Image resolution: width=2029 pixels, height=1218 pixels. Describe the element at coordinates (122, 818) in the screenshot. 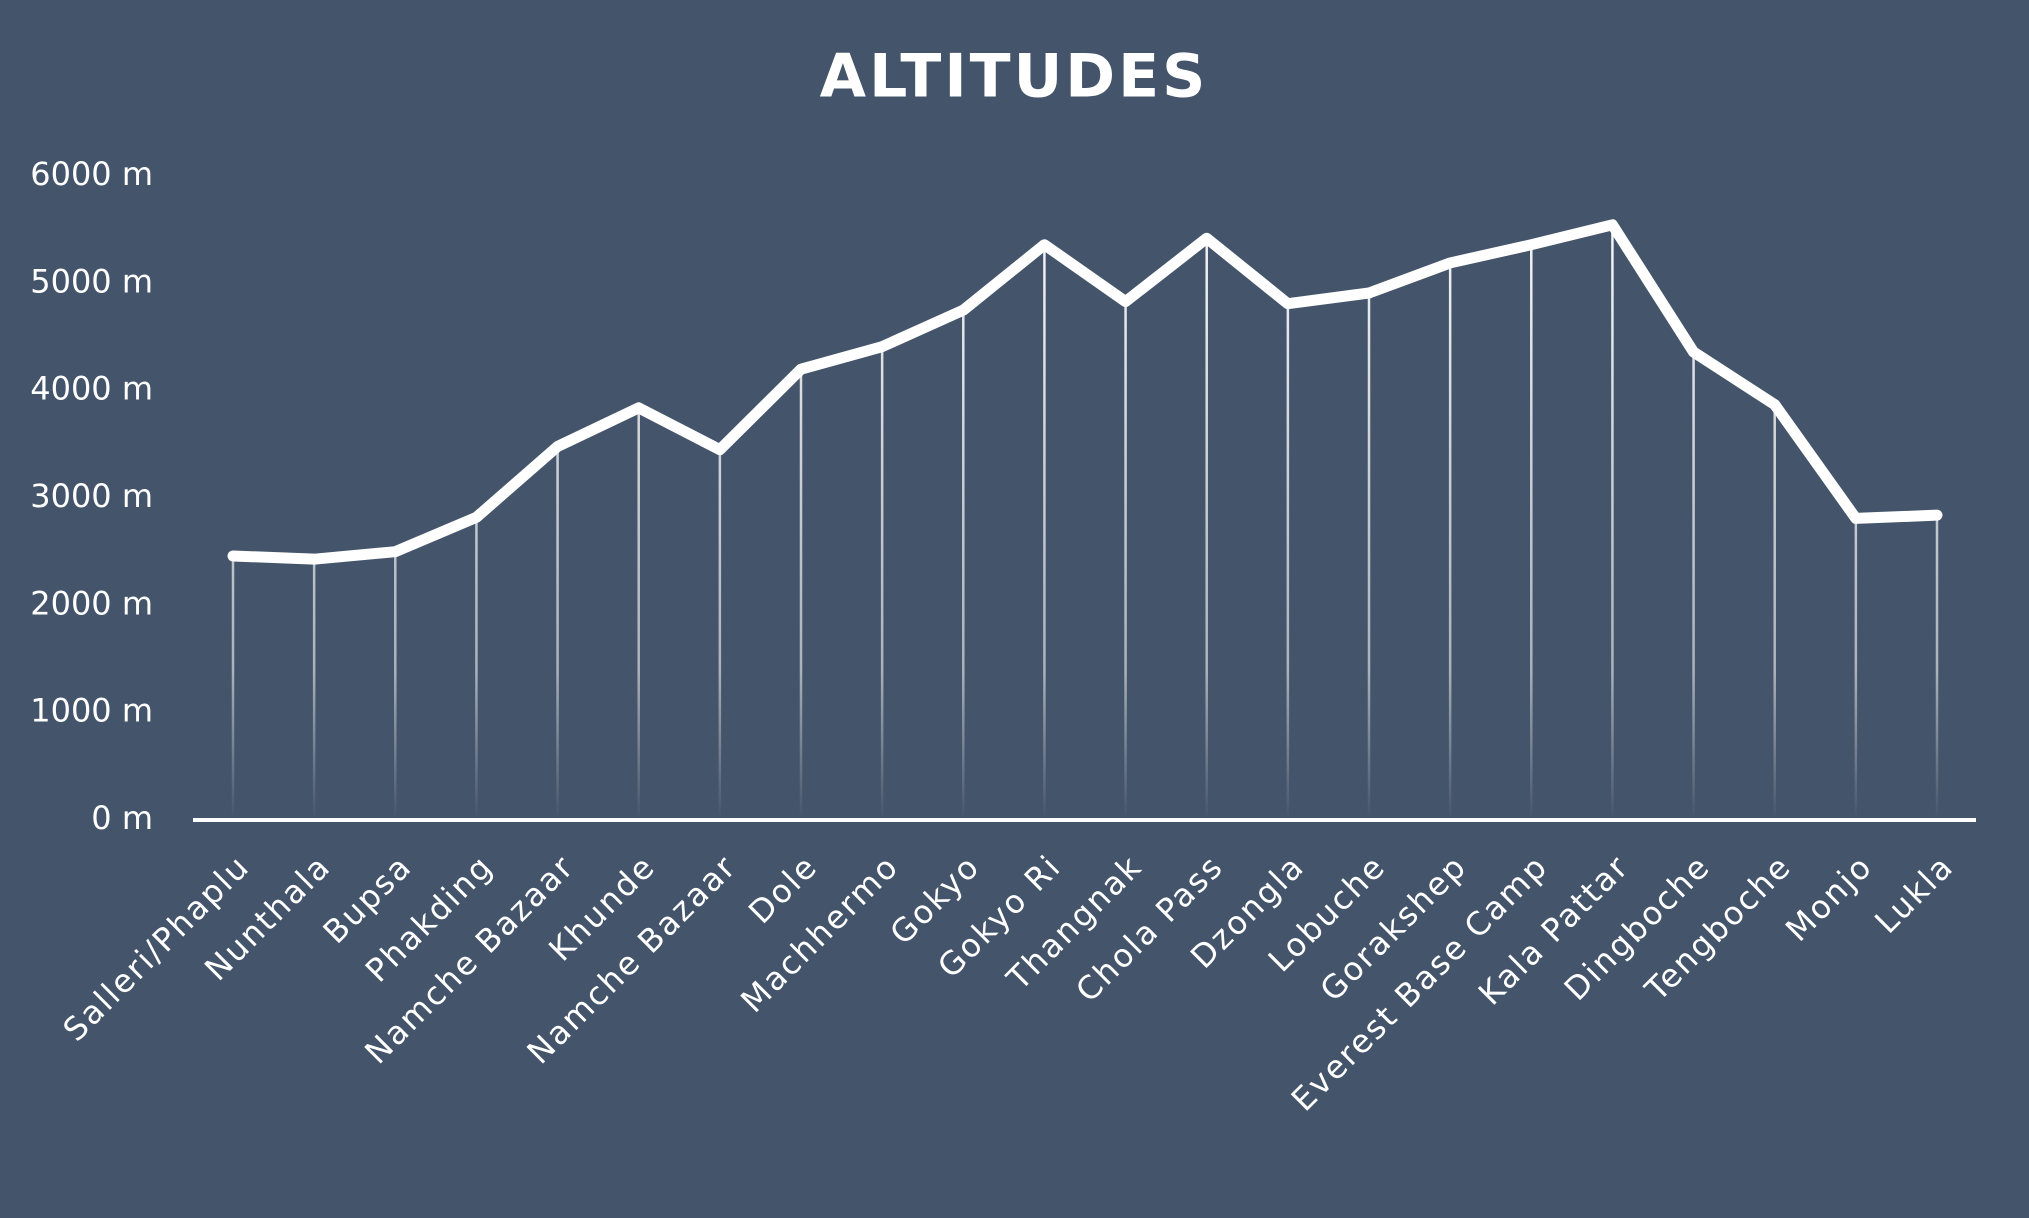

I see `y-tick-label: 0 m` at that location.